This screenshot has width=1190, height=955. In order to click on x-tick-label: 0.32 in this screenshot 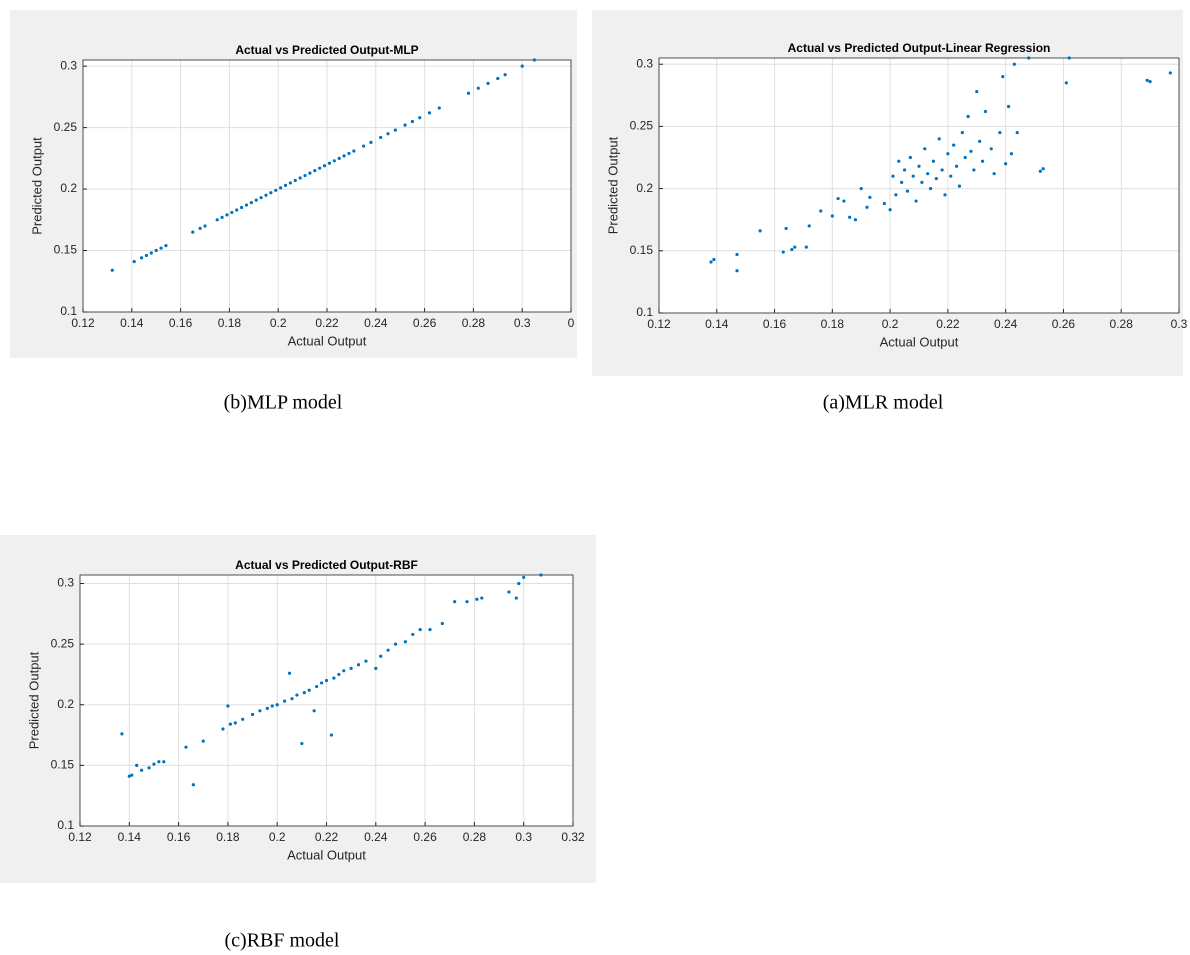, I will do `click(573, 837)`.